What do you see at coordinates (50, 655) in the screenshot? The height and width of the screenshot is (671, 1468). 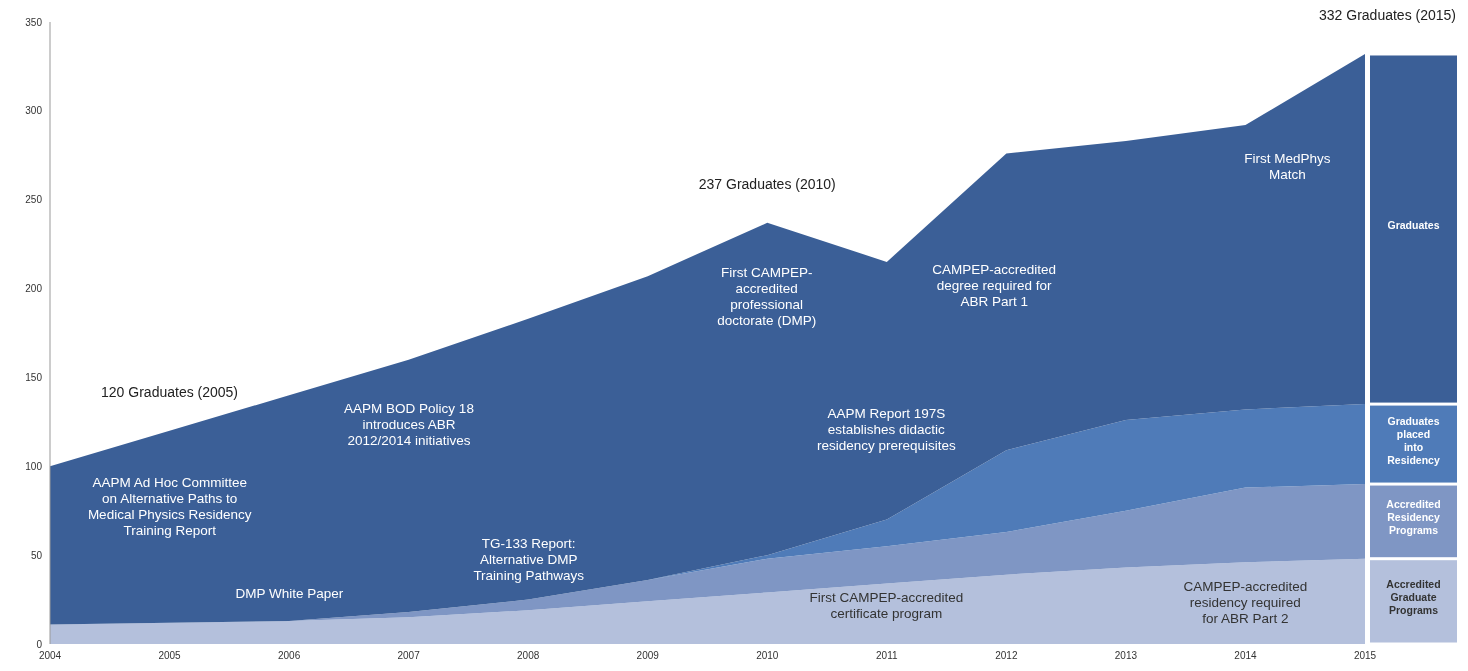 I see `x-tick-label: 2004` at bounding box center [50, 655].